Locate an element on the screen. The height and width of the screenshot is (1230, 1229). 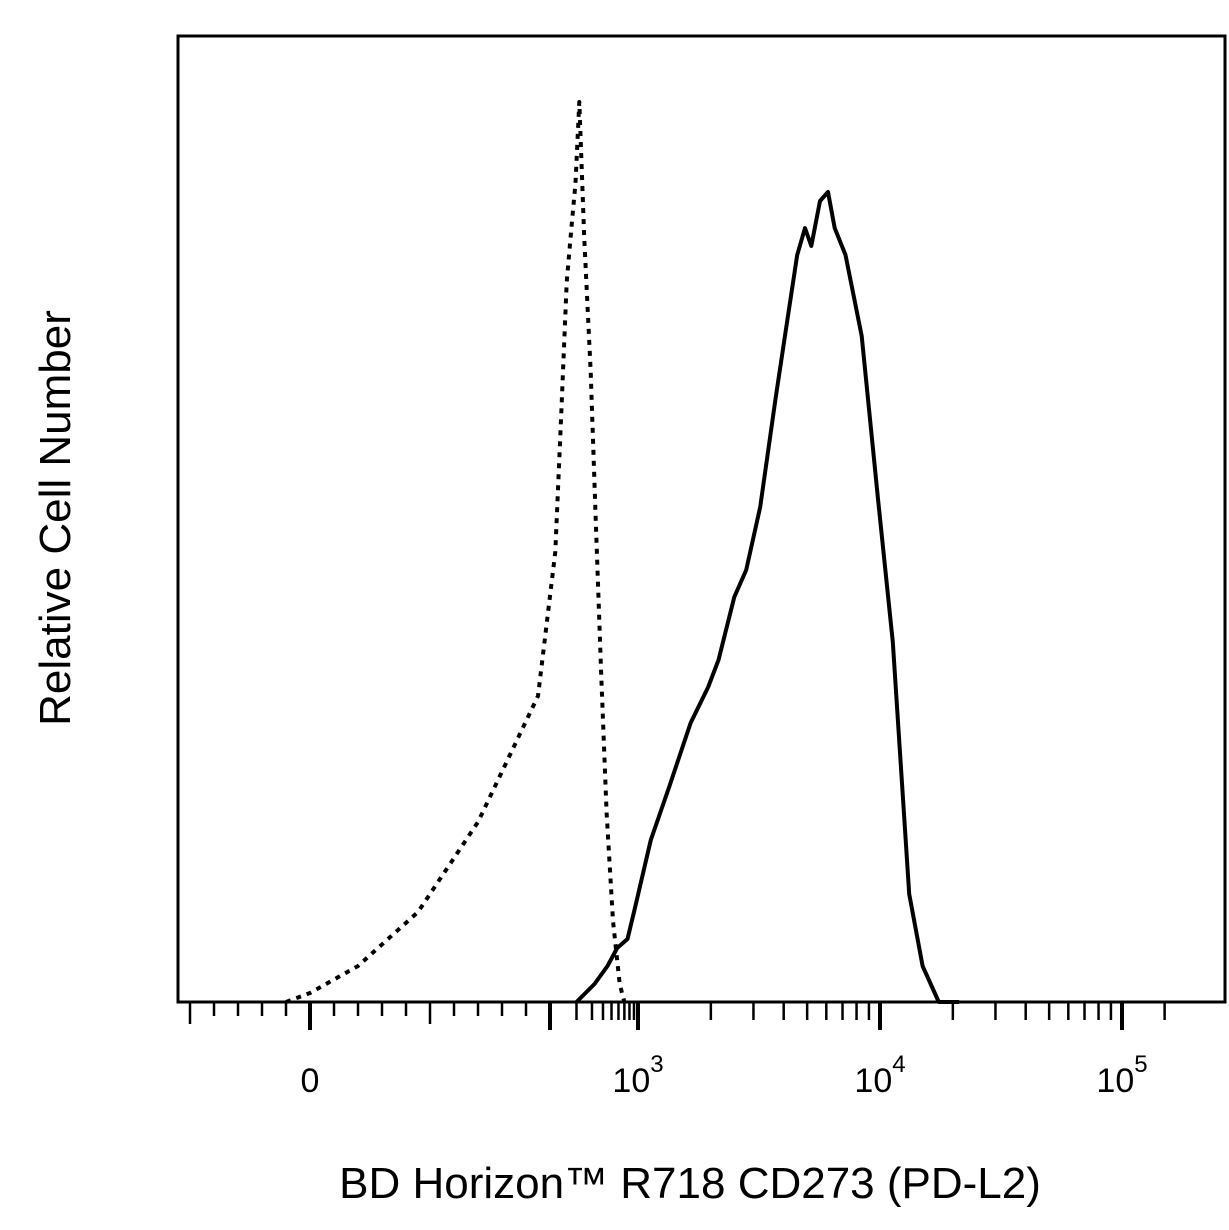
x-axis-title: BD Horizon™ R718 CD273 (PD-L2) is located at coordinates (690, 1183).